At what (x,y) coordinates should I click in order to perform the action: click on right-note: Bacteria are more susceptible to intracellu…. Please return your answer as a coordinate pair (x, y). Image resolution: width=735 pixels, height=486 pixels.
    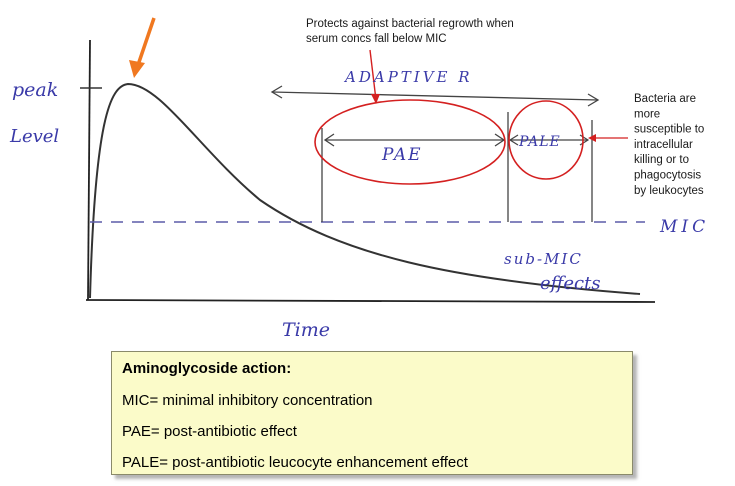
    Looking at the image, I should click on (669, 145).